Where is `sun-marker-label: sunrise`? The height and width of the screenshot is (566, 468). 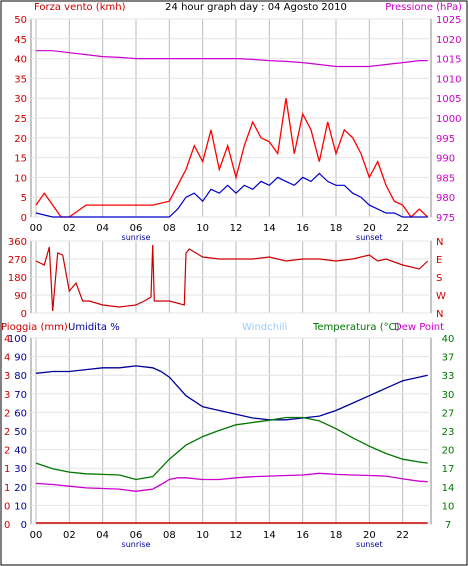
sun-marker-label: sunrise is located at coordinates (136, 237).